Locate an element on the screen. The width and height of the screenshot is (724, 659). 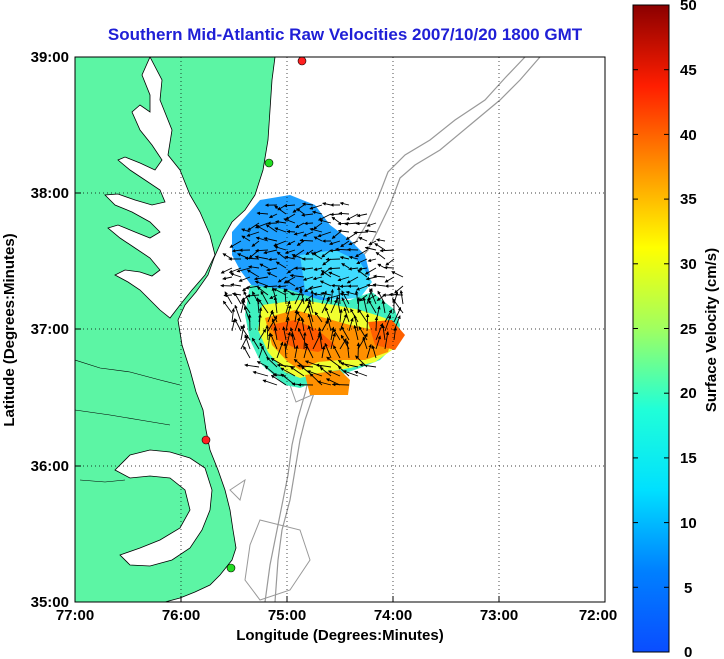
colorbar-tick-label: 20 is located at coordinates (688, 393).